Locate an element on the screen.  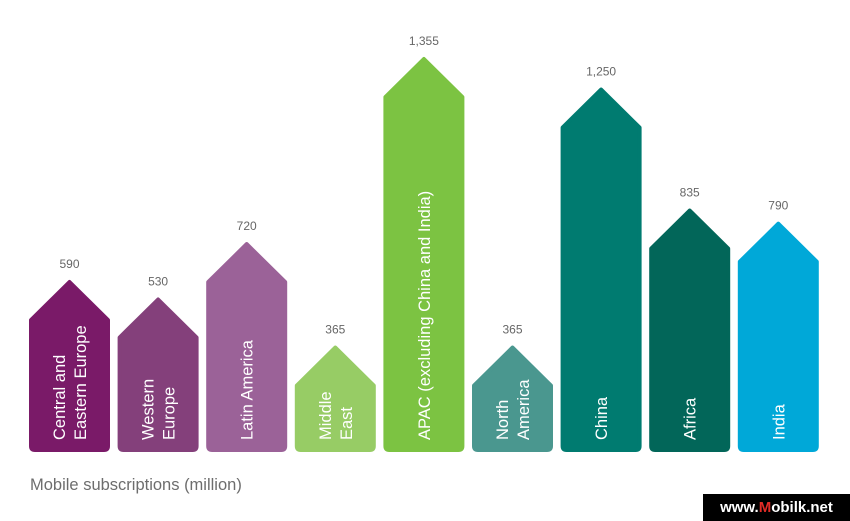
watermark-accent: M is located at coordinates (765, 507).